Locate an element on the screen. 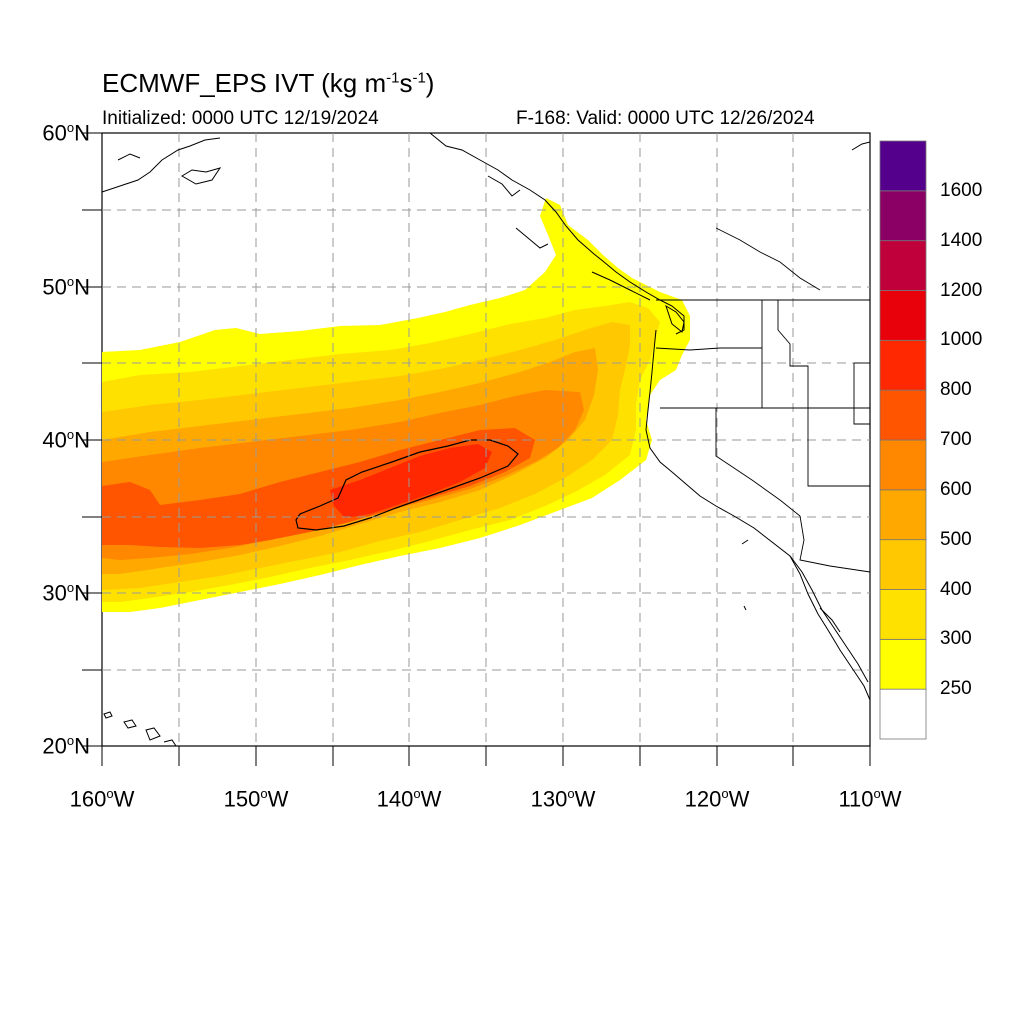 Image resolution: width=1024 pixels, height=1024 pixels. colorbar-tick-label: 800 is located at coordinates (956, 390).